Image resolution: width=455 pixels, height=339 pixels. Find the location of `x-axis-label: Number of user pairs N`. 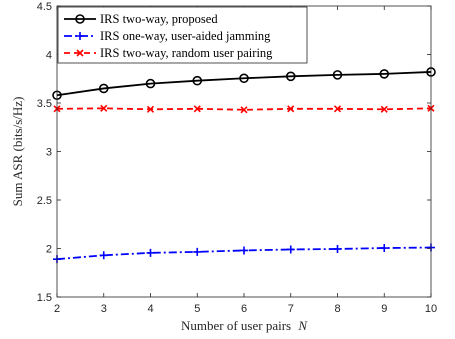

x-axis-label: Number of user pairs N is located at coordinates (244, 325).